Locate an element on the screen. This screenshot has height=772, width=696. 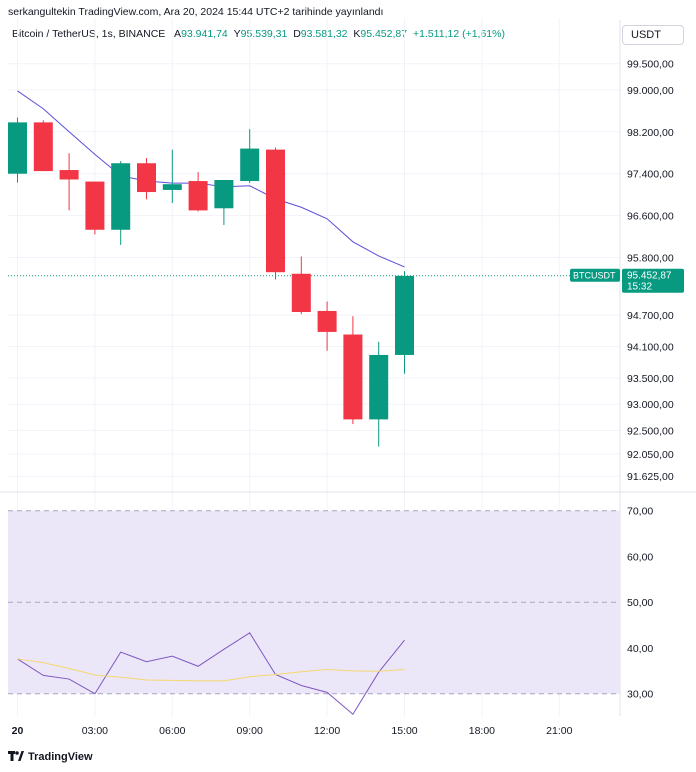
rsi-tick-label: 70,00 is located at coordinates (640, 512).